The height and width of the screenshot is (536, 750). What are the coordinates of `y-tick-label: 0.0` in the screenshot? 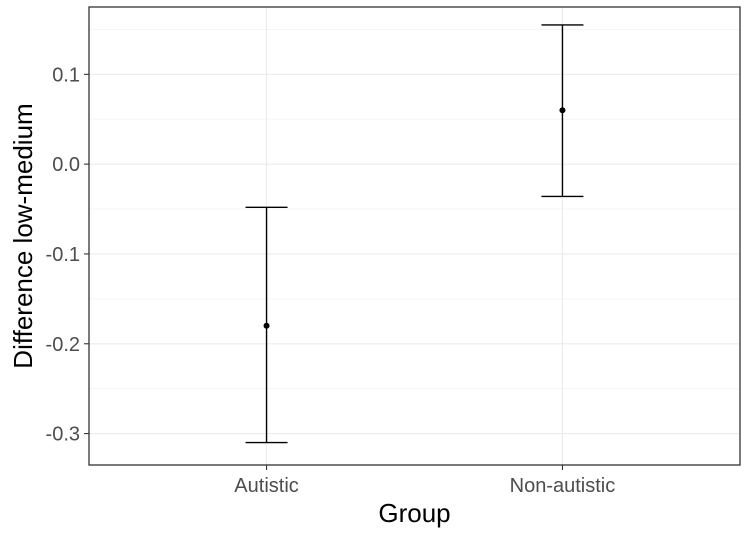 It's located at (66, 165).